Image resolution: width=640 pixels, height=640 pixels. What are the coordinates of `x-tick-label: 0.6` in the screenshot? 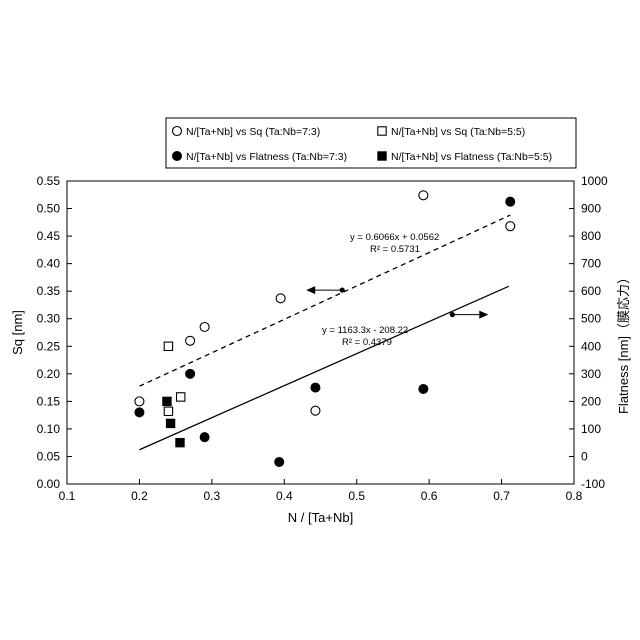 It's located at (429, 496).